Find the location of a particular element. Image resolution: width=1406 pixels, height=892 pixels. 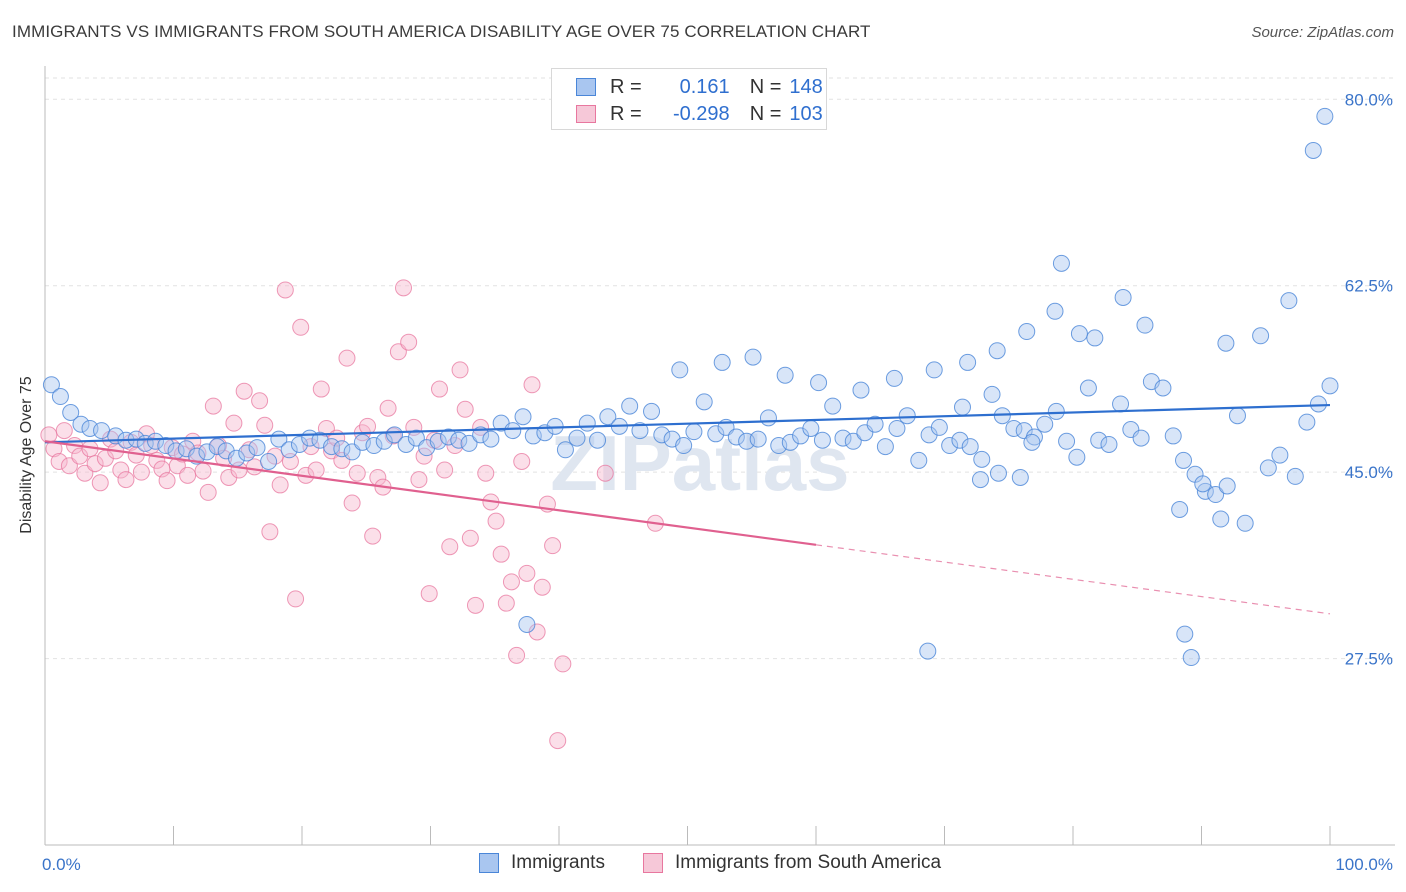

legend-r-value: -0.298 is located at coordinates (701, 113).